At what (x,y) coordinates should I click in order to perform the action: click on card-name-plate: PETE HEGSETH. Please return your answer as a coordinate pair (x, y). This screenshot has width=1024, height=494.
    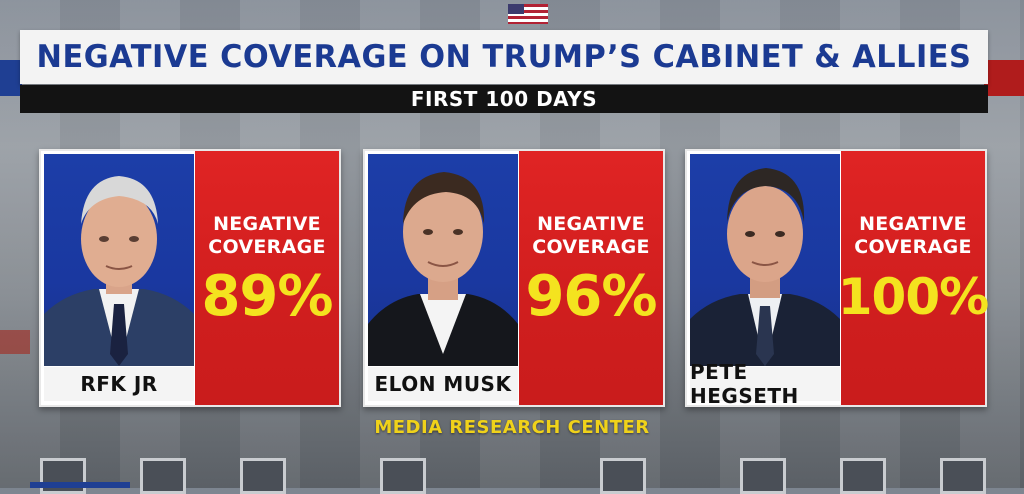
    Looking at the image, I should click on (765, 384).